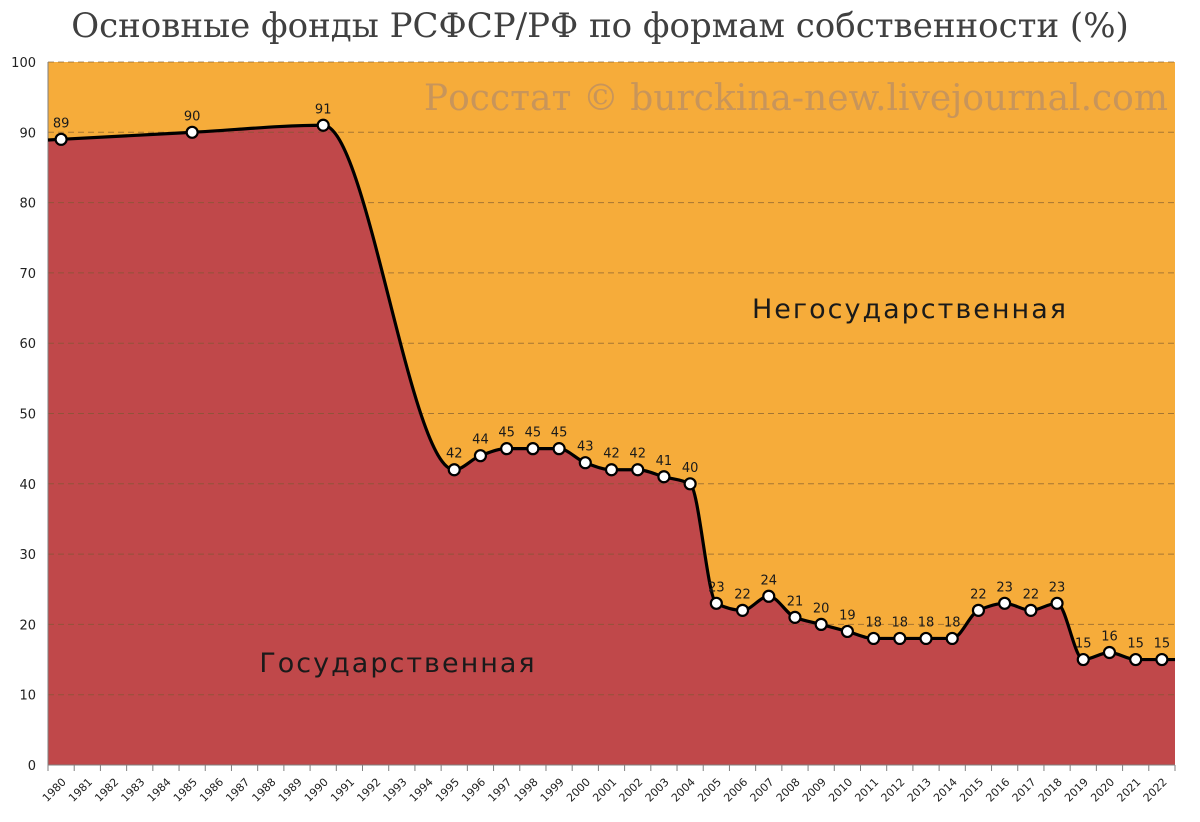  I want to click on x-tick-label: 2019, so click(1076, 790).